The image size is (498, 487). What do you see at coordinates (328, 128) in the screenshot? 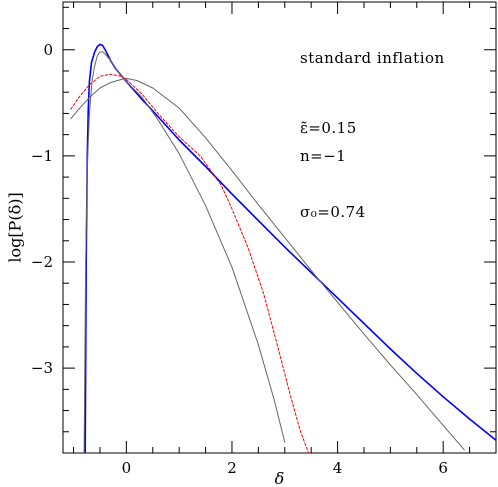
I see `annotation-epsilon: ε̃=0.15` at bounding box center [328, 128].